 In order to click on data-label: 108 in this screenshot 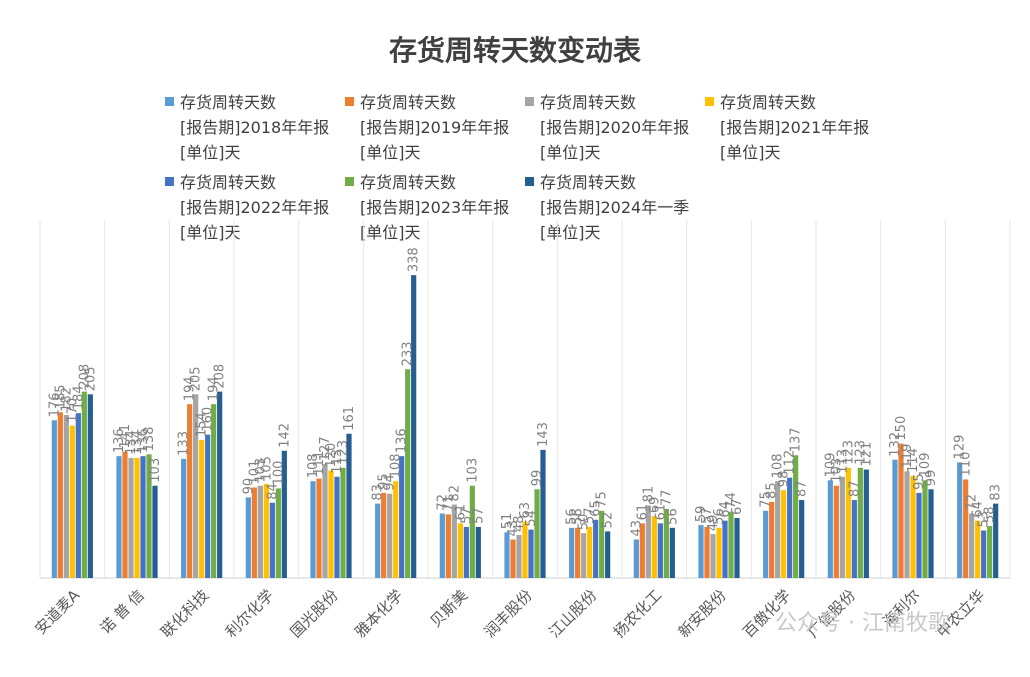, I will do `click(396, 465)`.